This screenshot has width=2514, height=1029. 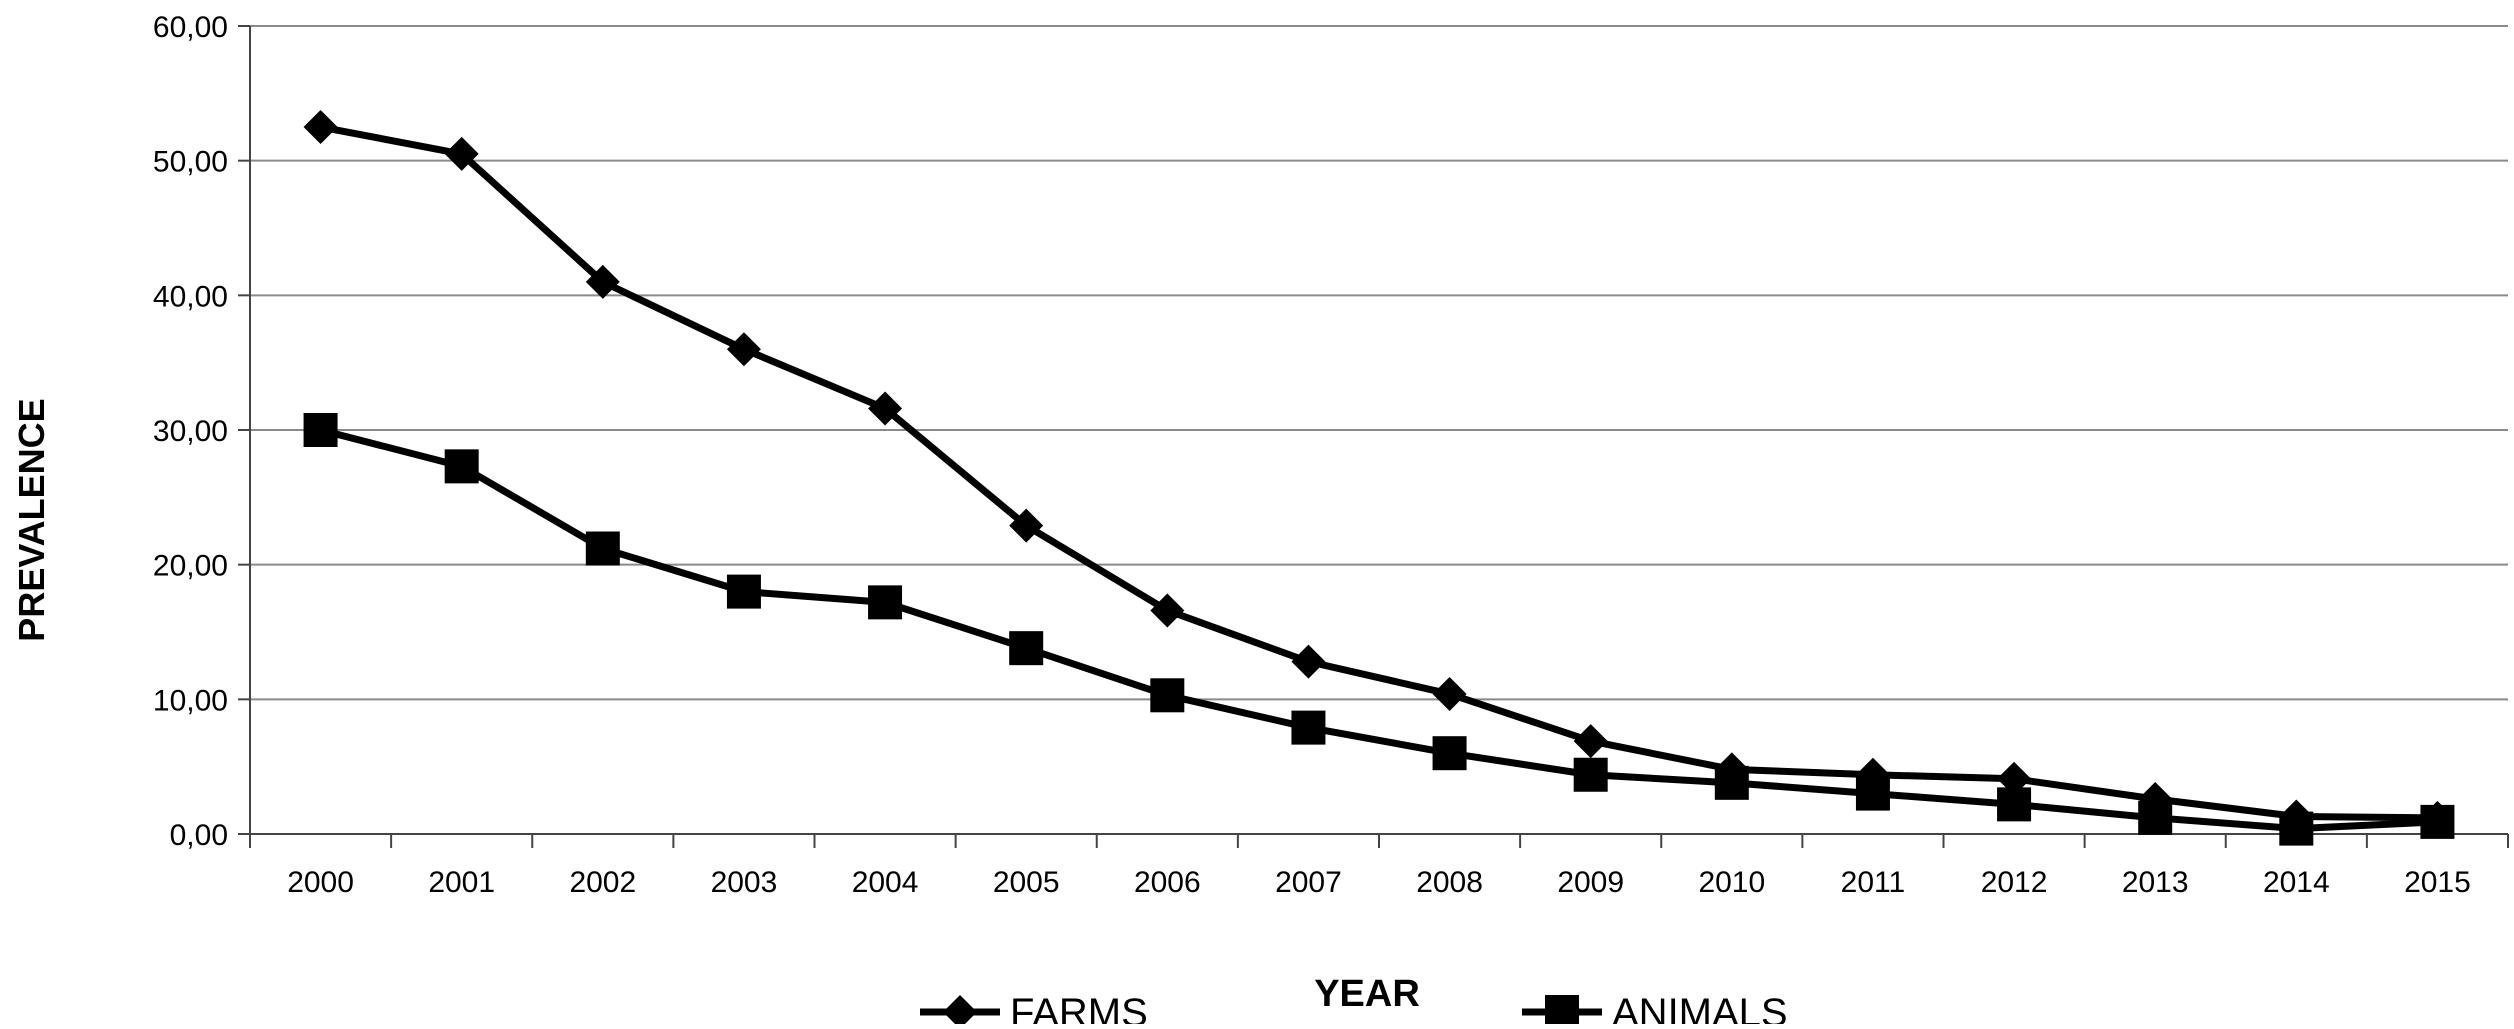 What do you see at coordinates (2437, 882) in the screenshot?
I see `x-tick-label: 2015` at bounding box center [2437, 882].